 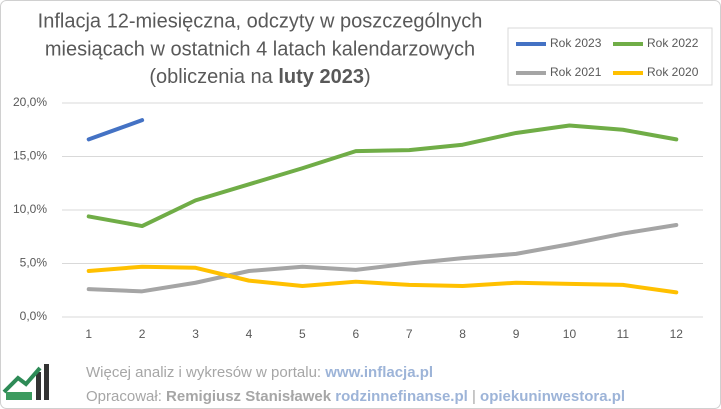 What do you see at coordinates (25, 382) in the screenshot?
I see `logo` at bounding box center [25, 382].